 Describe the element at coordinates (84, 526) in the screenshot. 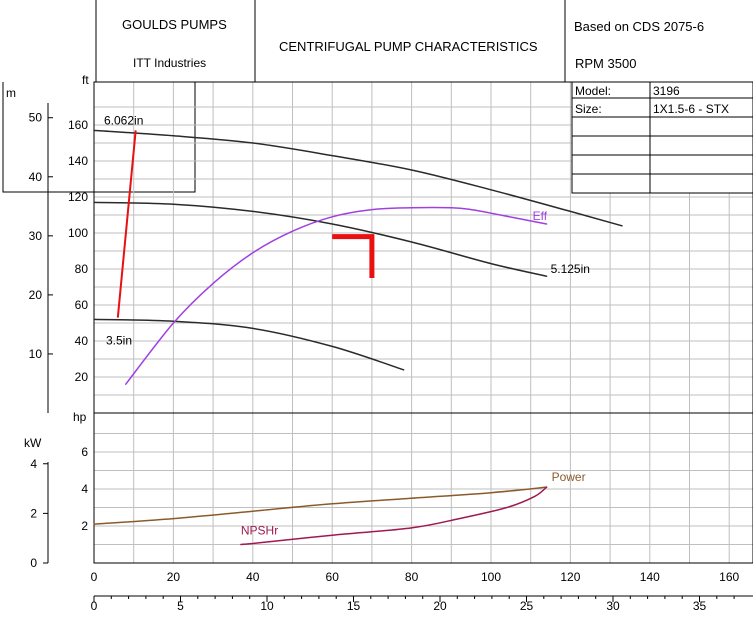

I see `hp-tick-label: 2` at that location.